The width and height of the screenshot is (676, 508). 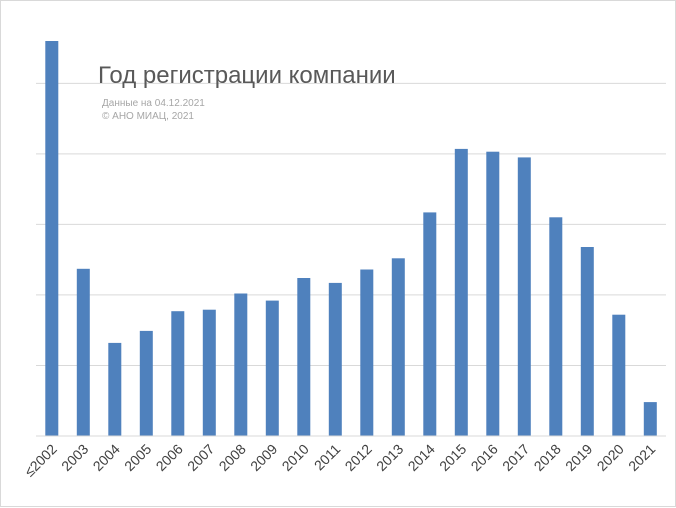 I want to click on bar-2011, so click(x=335, y=359).